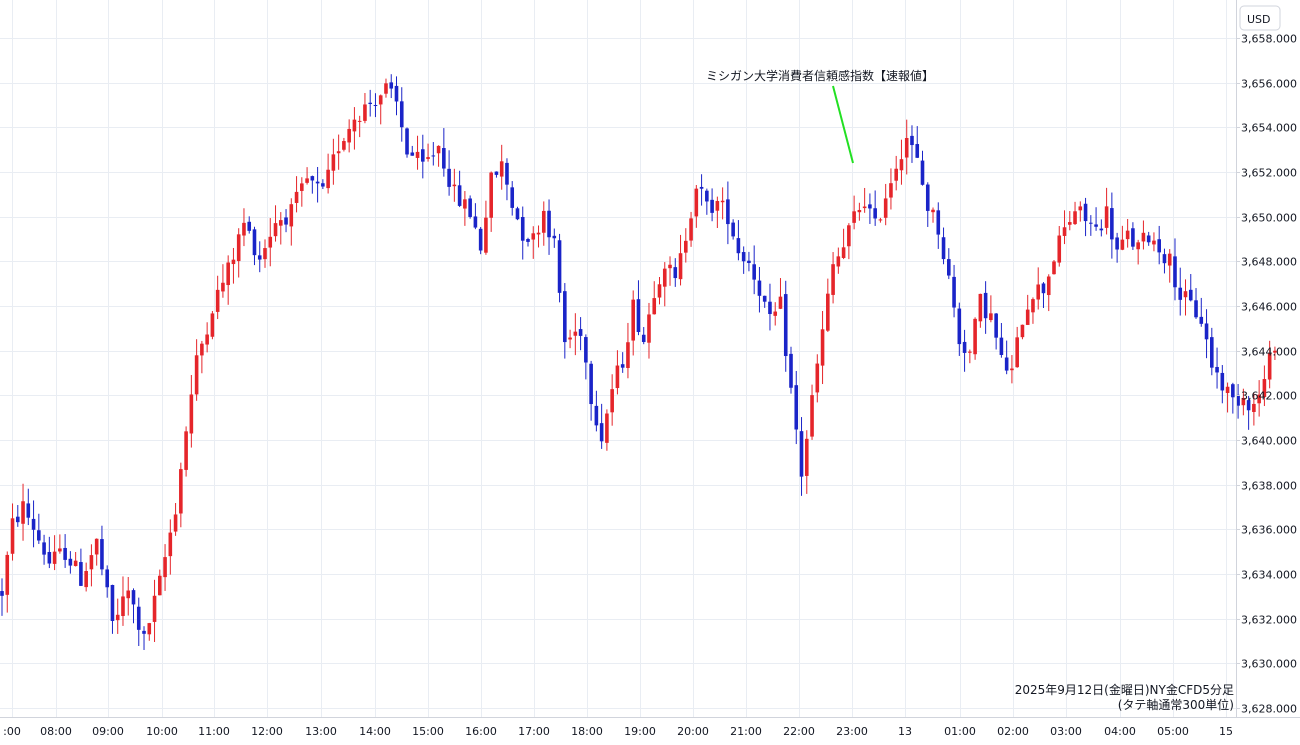 This screenshot has width=1300, height=745. What do you see at coordinates (693, 731) in the screenshot?
I see `time-tick-label: 20:00` at bounding box center [693, 731].